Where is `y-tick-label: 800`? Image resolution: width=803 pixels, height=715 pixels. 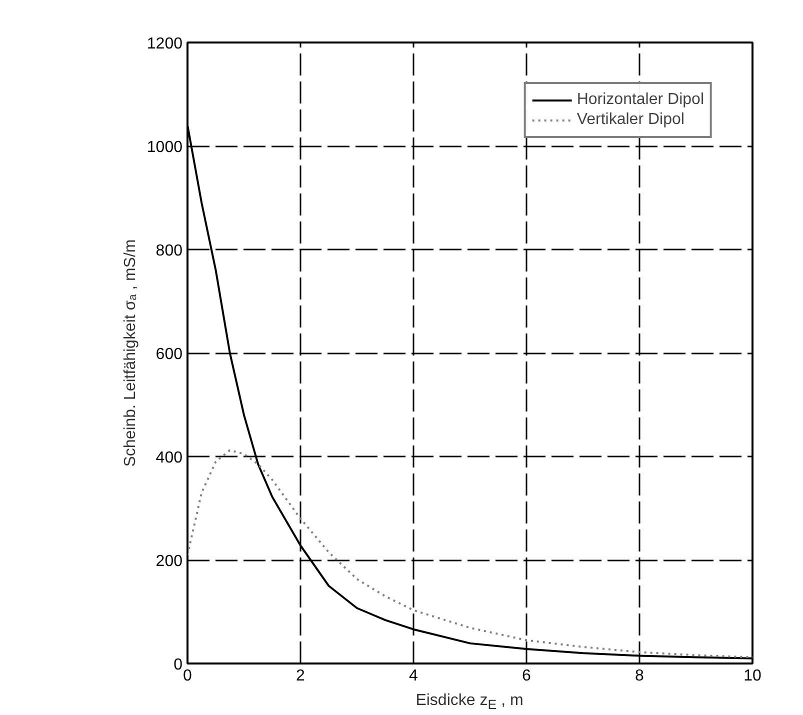
y-tick-label: 800 is located at coordinates (169, 251).